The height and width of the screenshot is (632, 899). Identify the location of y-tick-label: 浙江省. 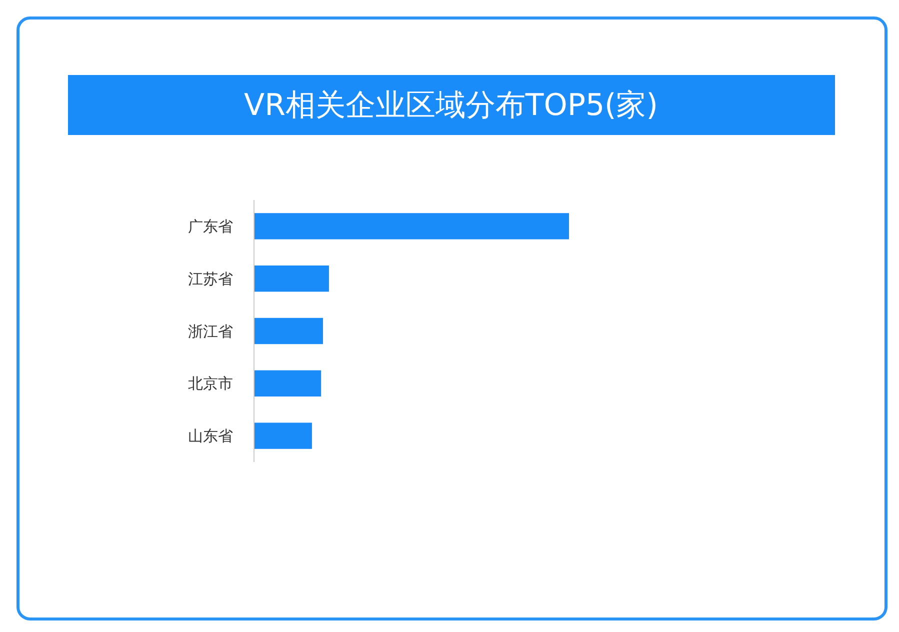
(210, 331).